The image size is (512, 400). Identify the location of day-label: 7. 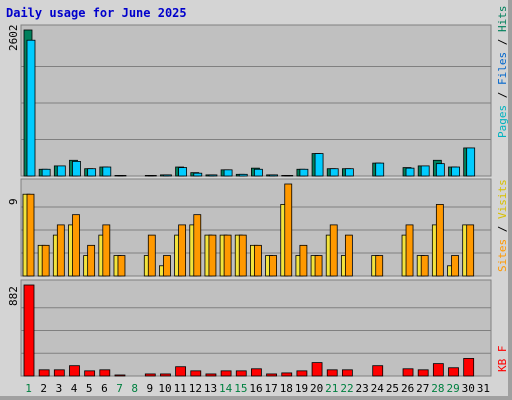
(119, 388).